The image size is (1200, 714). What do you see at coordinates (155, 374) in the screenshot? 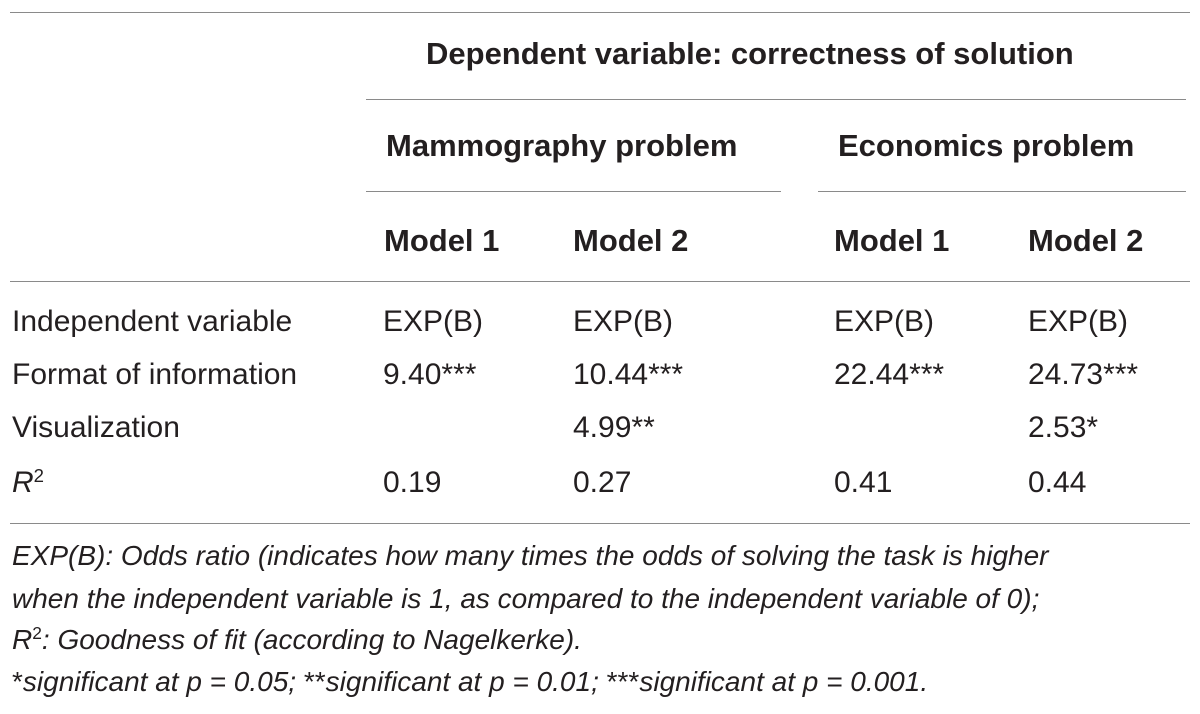
I see `row-label-format-of-information: Format of information` at bounding box center [155, 374].